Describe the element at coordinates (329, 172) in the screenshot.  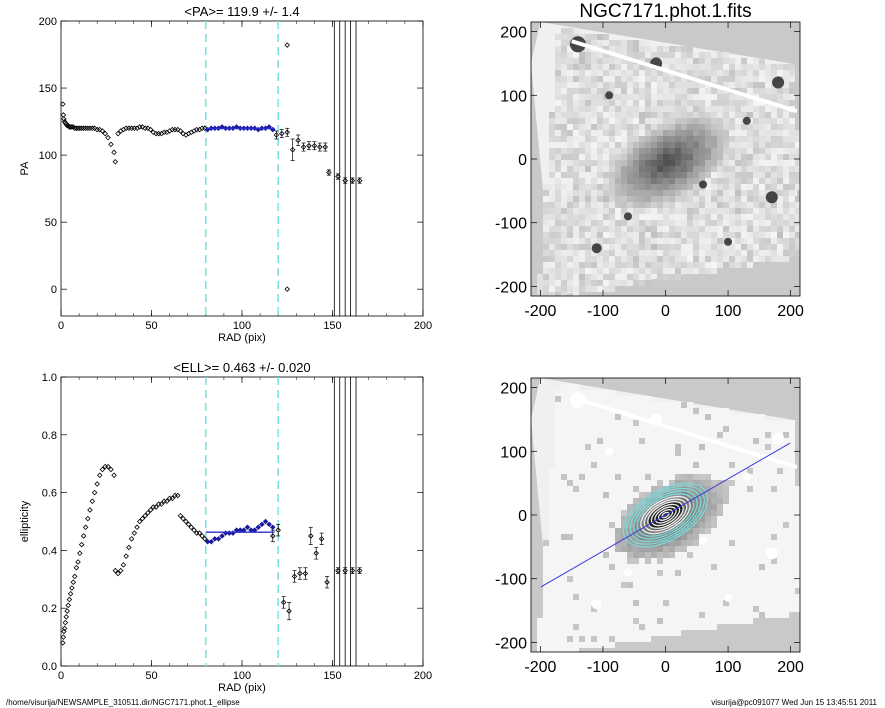
I see `pa-data-point` at that location.